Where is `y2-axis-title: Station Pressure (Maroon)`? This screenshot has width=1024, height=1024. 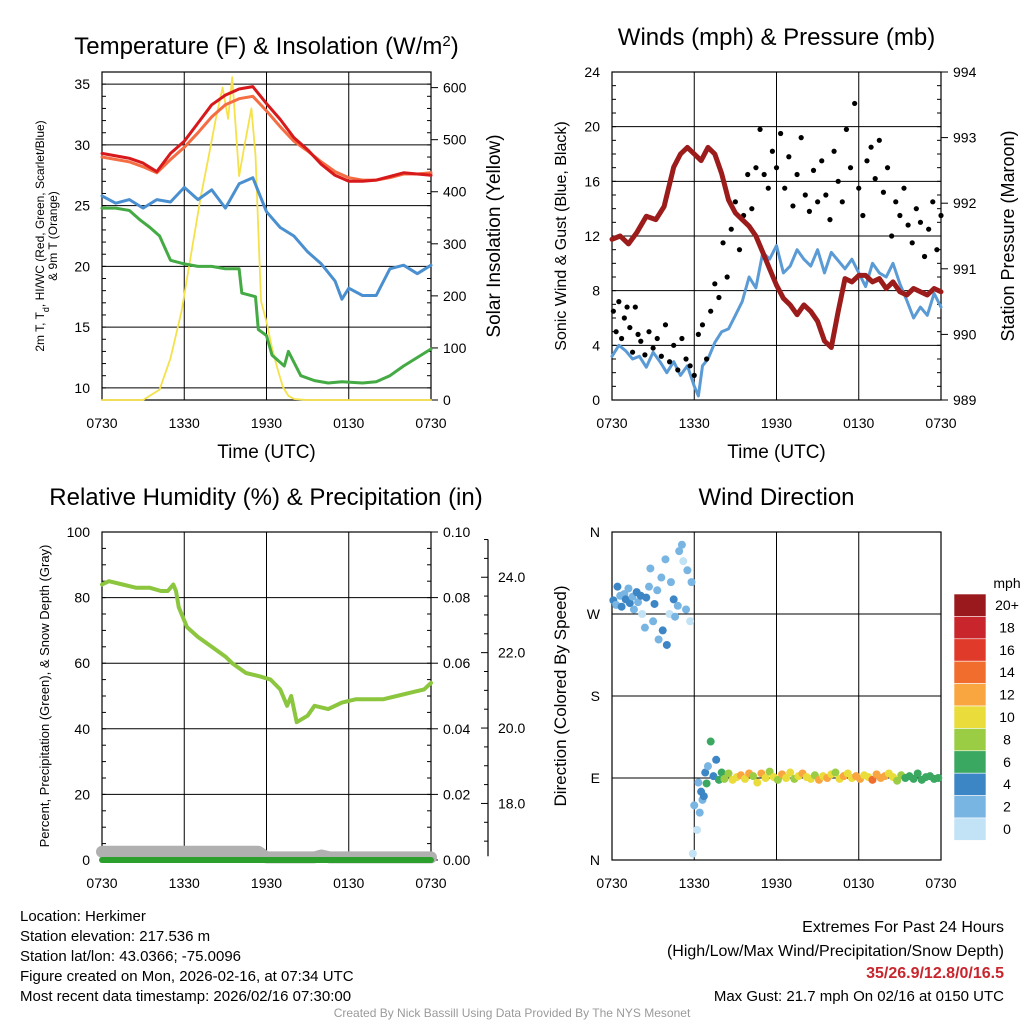 y2-axis-title: Station Pressure (Maroon) is located at coordinates (1008, 235).